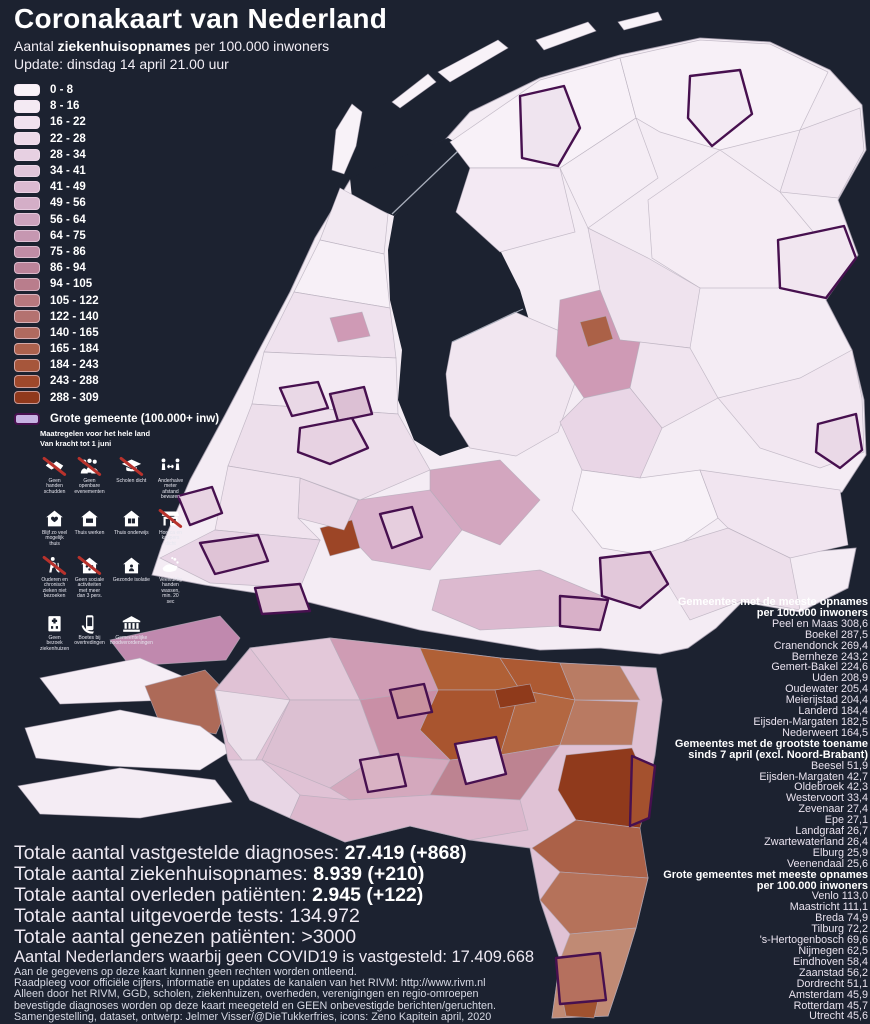 The width and height of the screenshot is (870, 1024). What do you see at coordinates (89, 623) in the screenshot?
I see `phone-icon` at bounding box center [89, 623].